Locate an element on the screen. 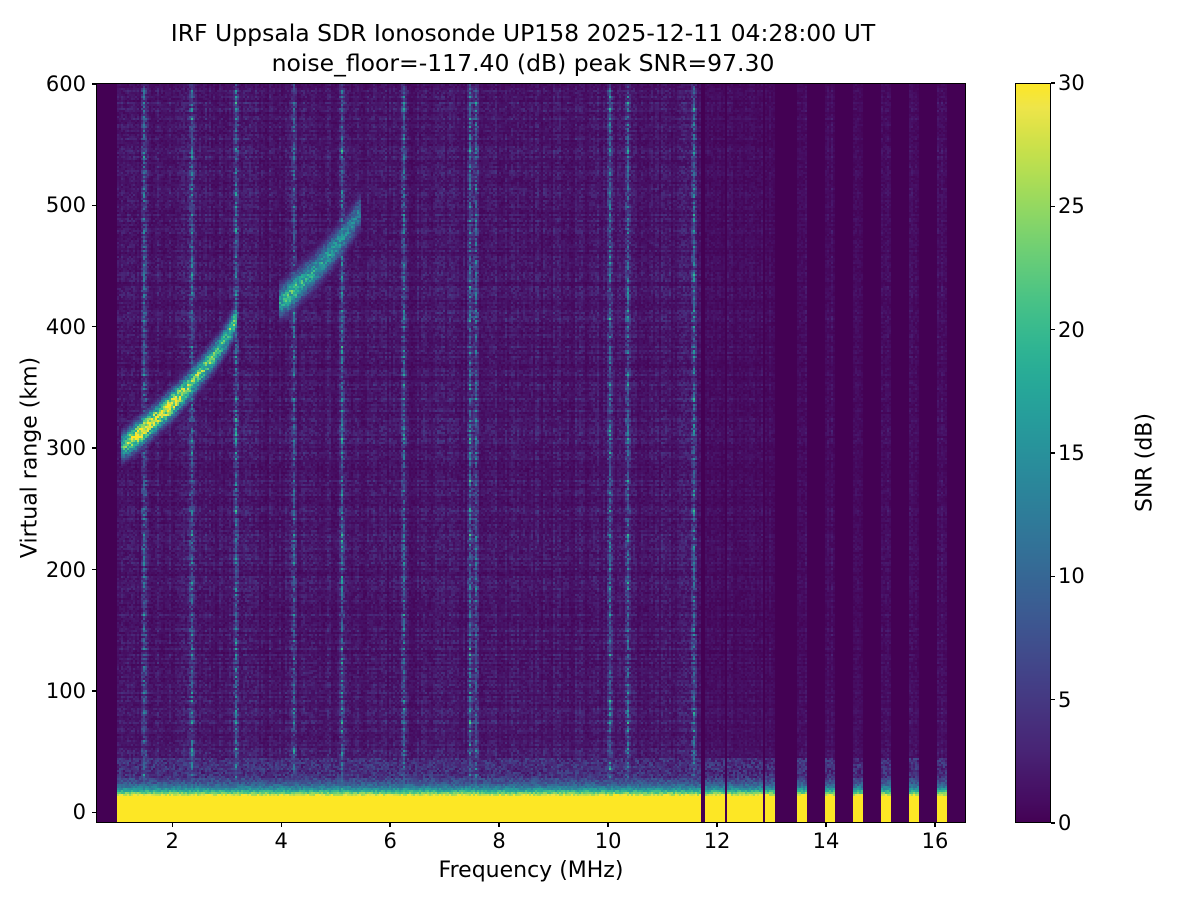 This screenshot has width=1200, height=900. colorbar-tick-label: 20 is located at coordinates (1071, 329).